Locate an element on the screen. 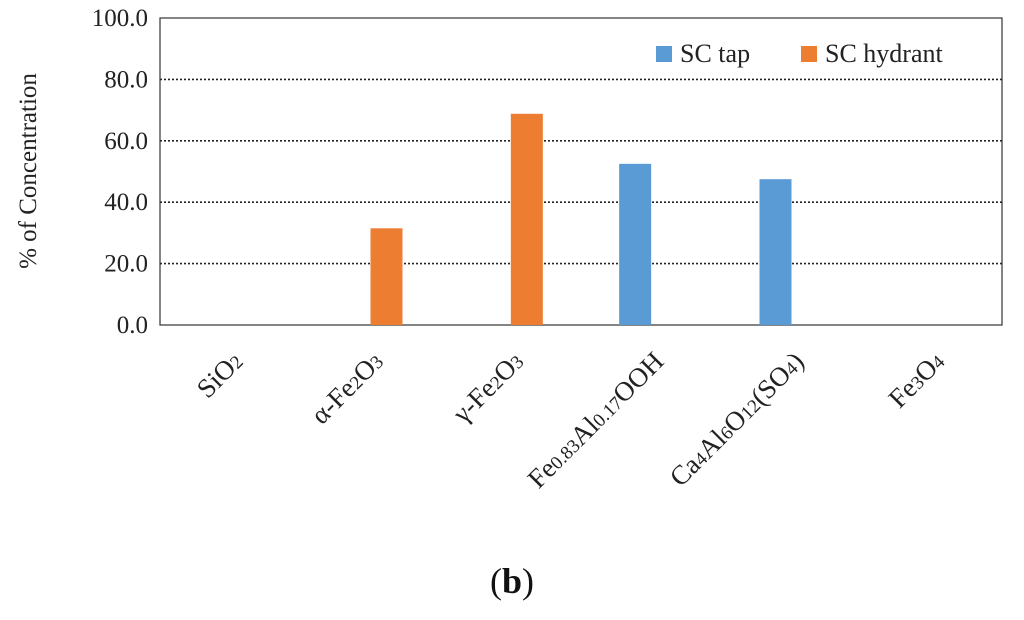 The image size is (1024, 620). panel-label: (b) is located at coordinates (512, 581).